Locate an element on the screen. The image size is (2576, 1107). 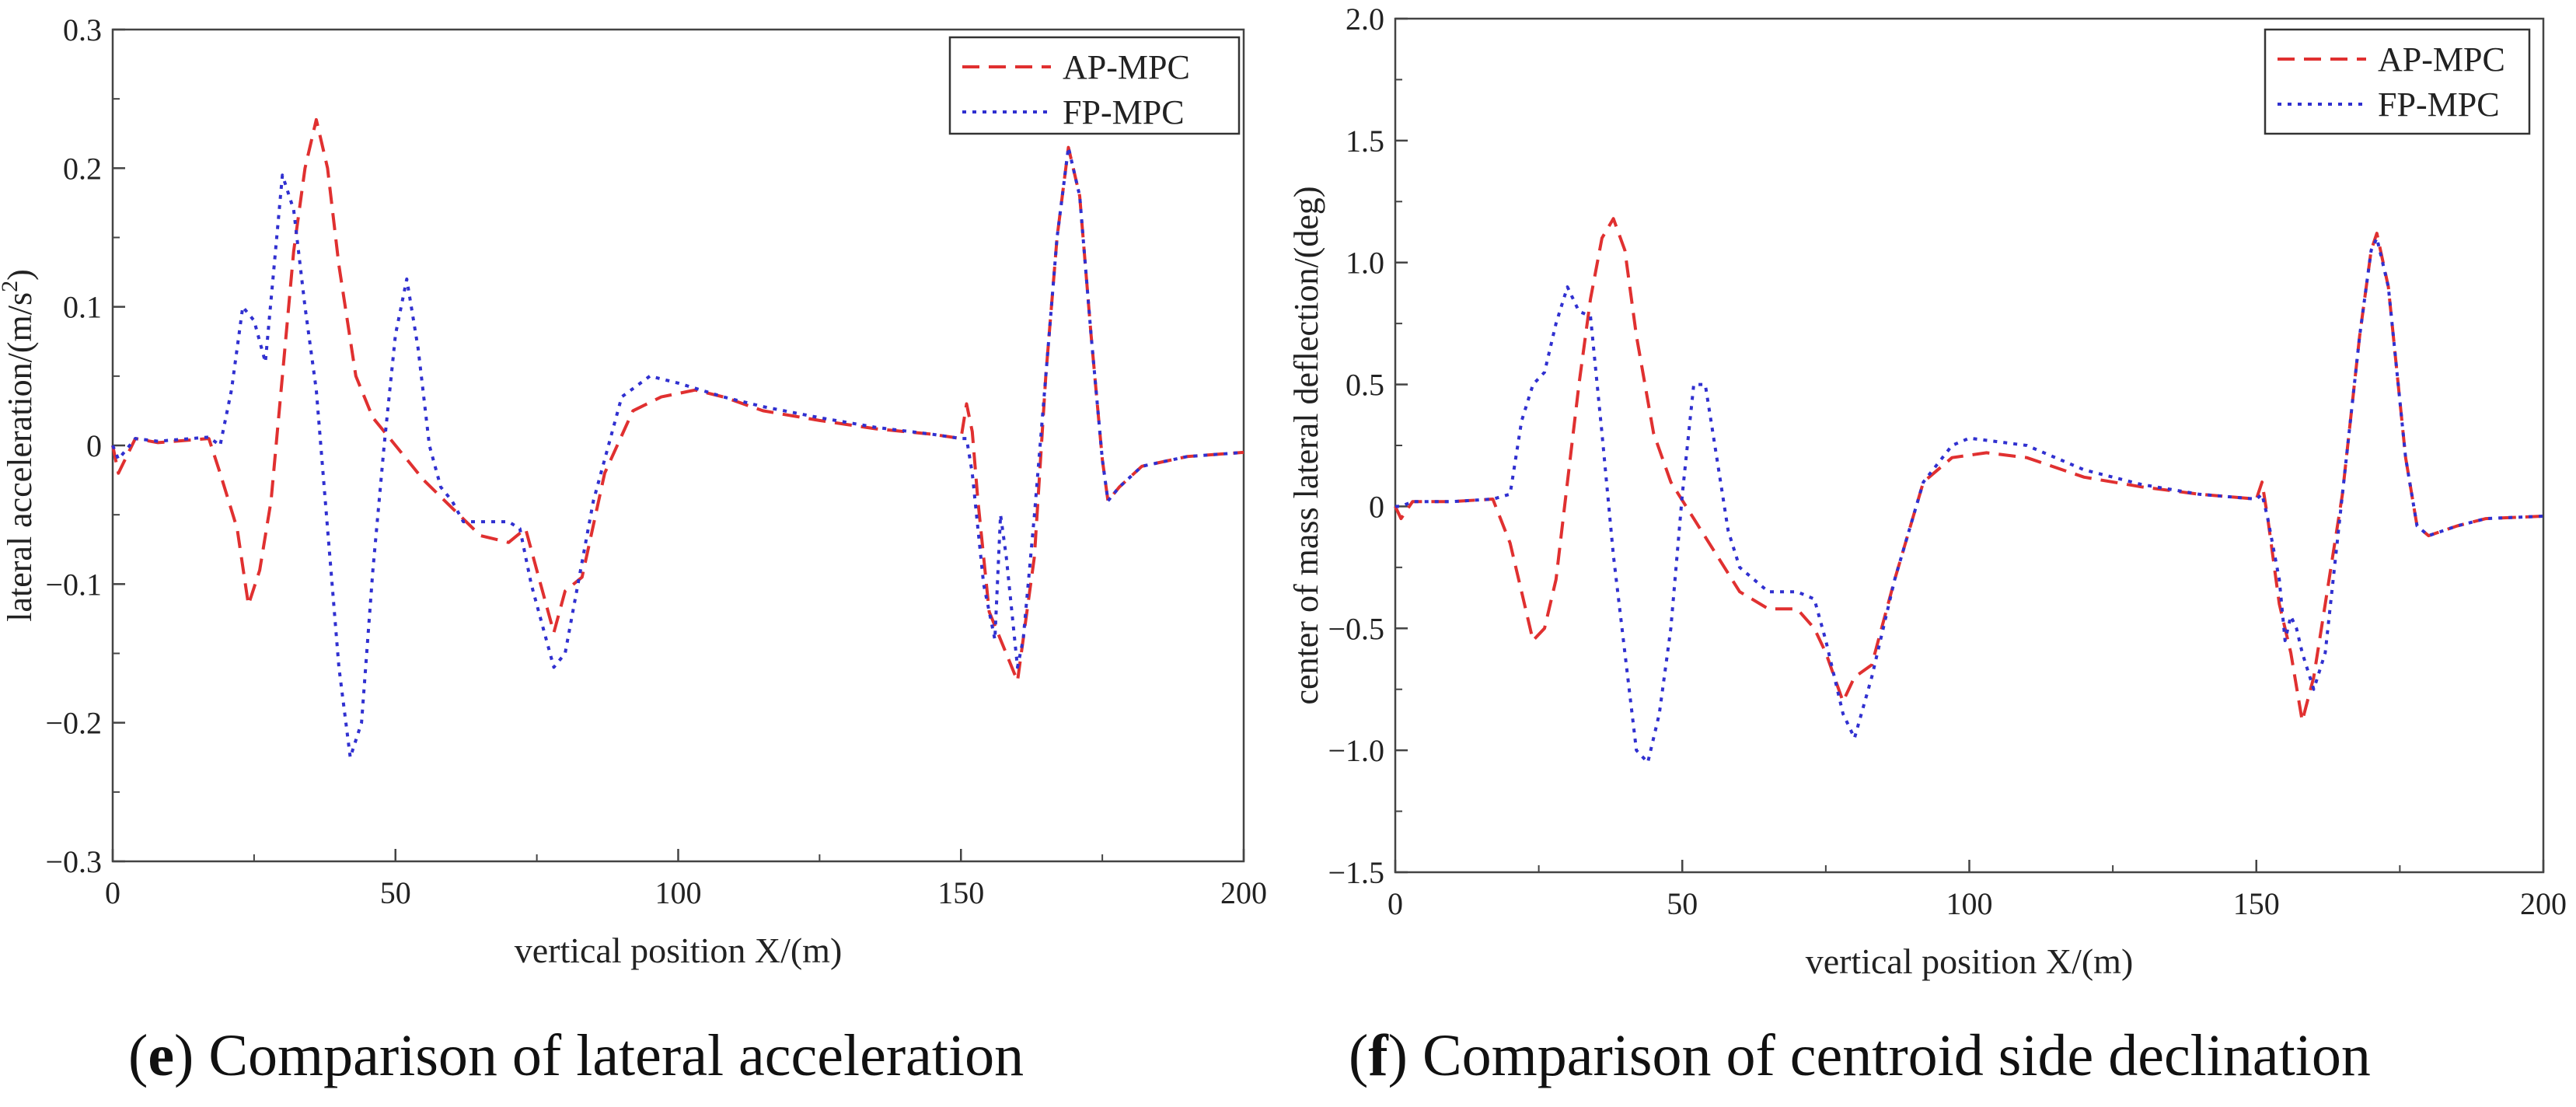
x-tick-label-f: 150 is located at coordinates (2257, 903).